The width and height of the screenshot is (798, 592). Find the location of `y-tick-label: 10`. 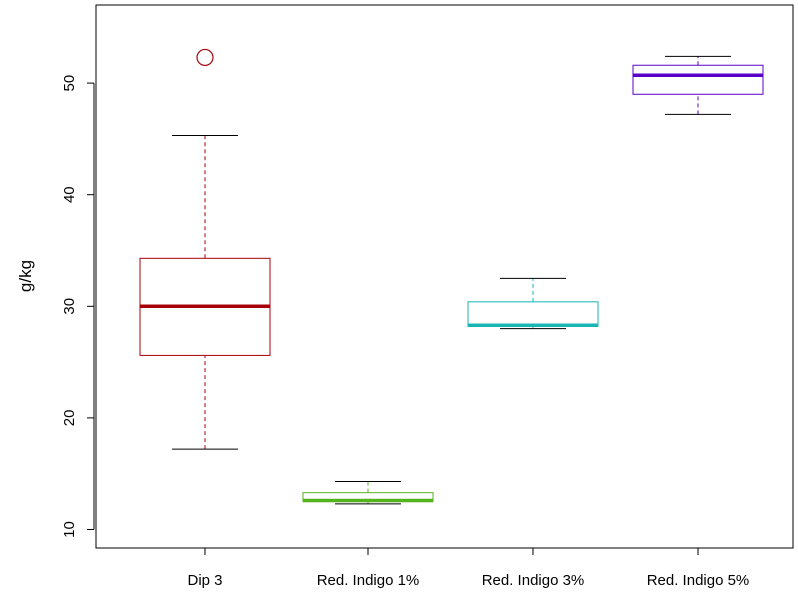

y-tick-label: 10 is located at coordinates (69, 529).